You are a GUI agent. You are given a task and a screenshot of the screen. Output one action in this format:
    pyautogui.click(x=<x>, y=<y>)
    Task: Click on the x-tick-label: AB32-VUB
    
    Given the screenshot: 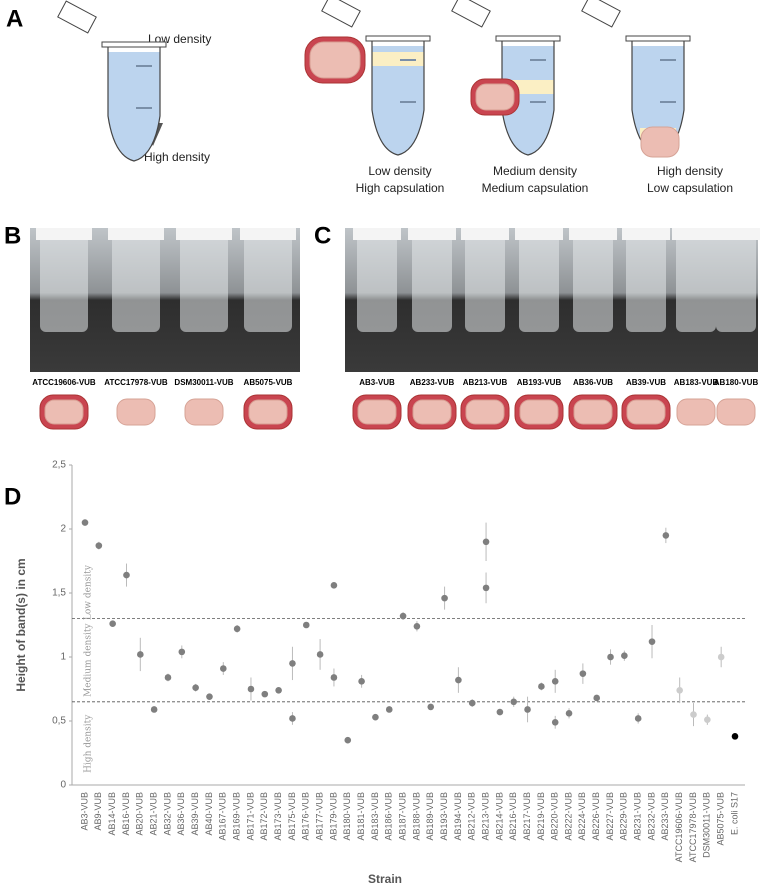 What is the action you would take?
    pyautogui.click(x=167, y=814)
    